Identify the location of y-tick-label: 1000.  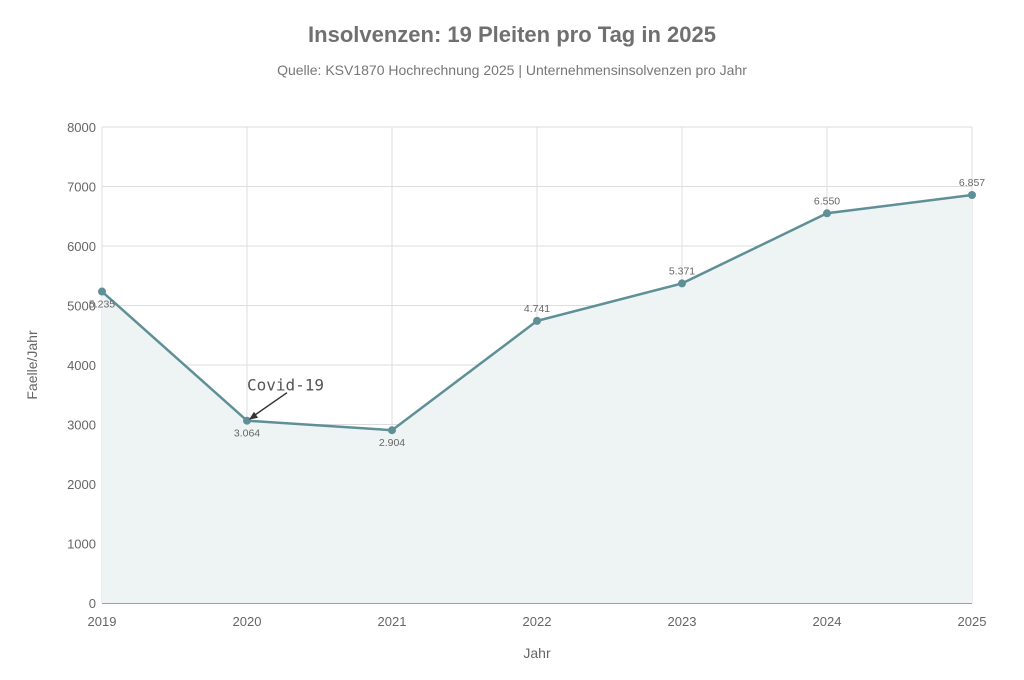
(81, 544).